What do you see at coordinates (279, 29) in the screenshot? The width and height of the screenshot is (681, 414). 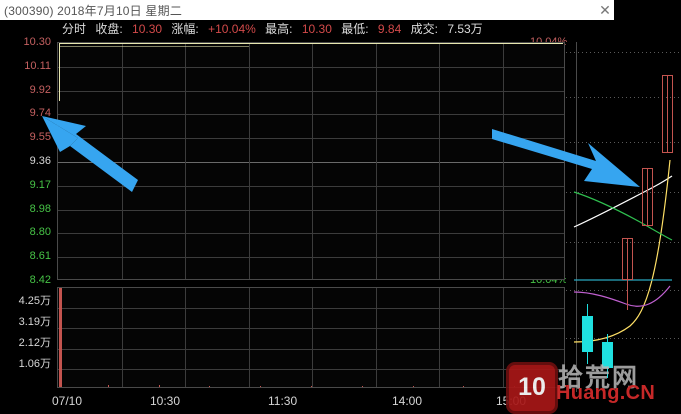 I see `high-label: 最高:` at bounding box center [279, 29].